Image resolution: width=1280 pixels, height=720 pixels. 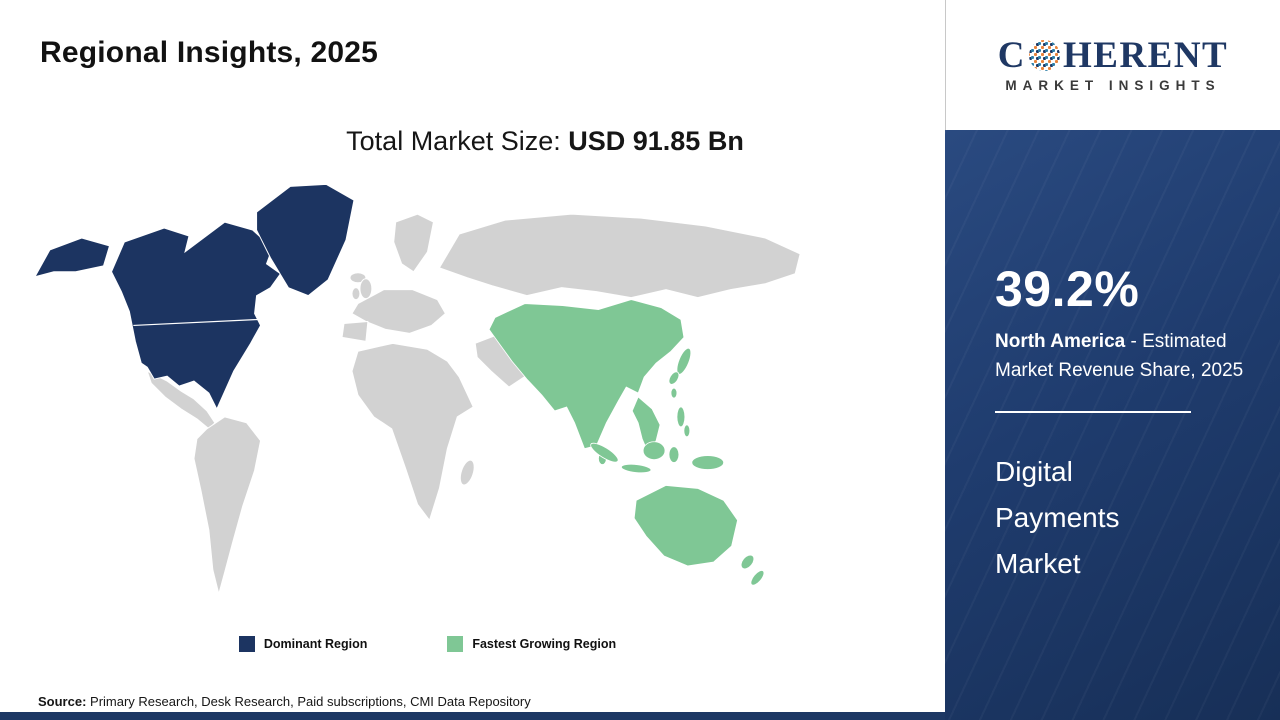 What do you see at coordinates (674, 393) in the screenshot?
I see `landmass-taiwan` at bounding box center [674, 393].